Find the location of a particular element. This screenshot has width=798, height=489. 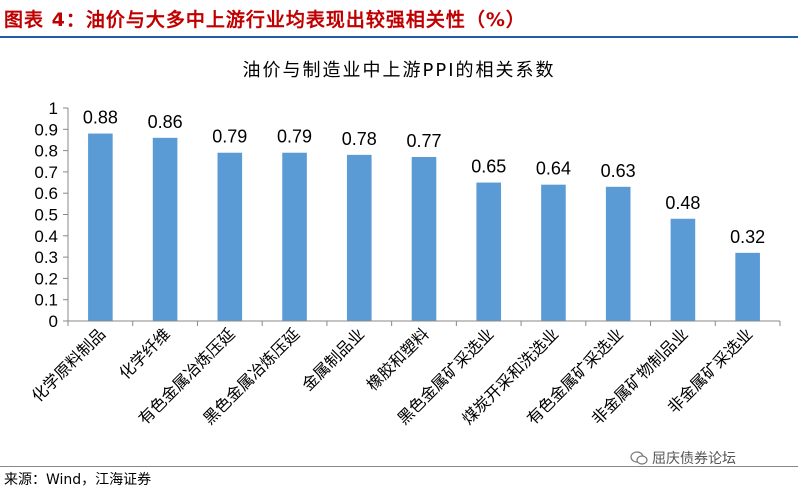

y-tick-label: 0.9 is located at coordinates (46, 129).